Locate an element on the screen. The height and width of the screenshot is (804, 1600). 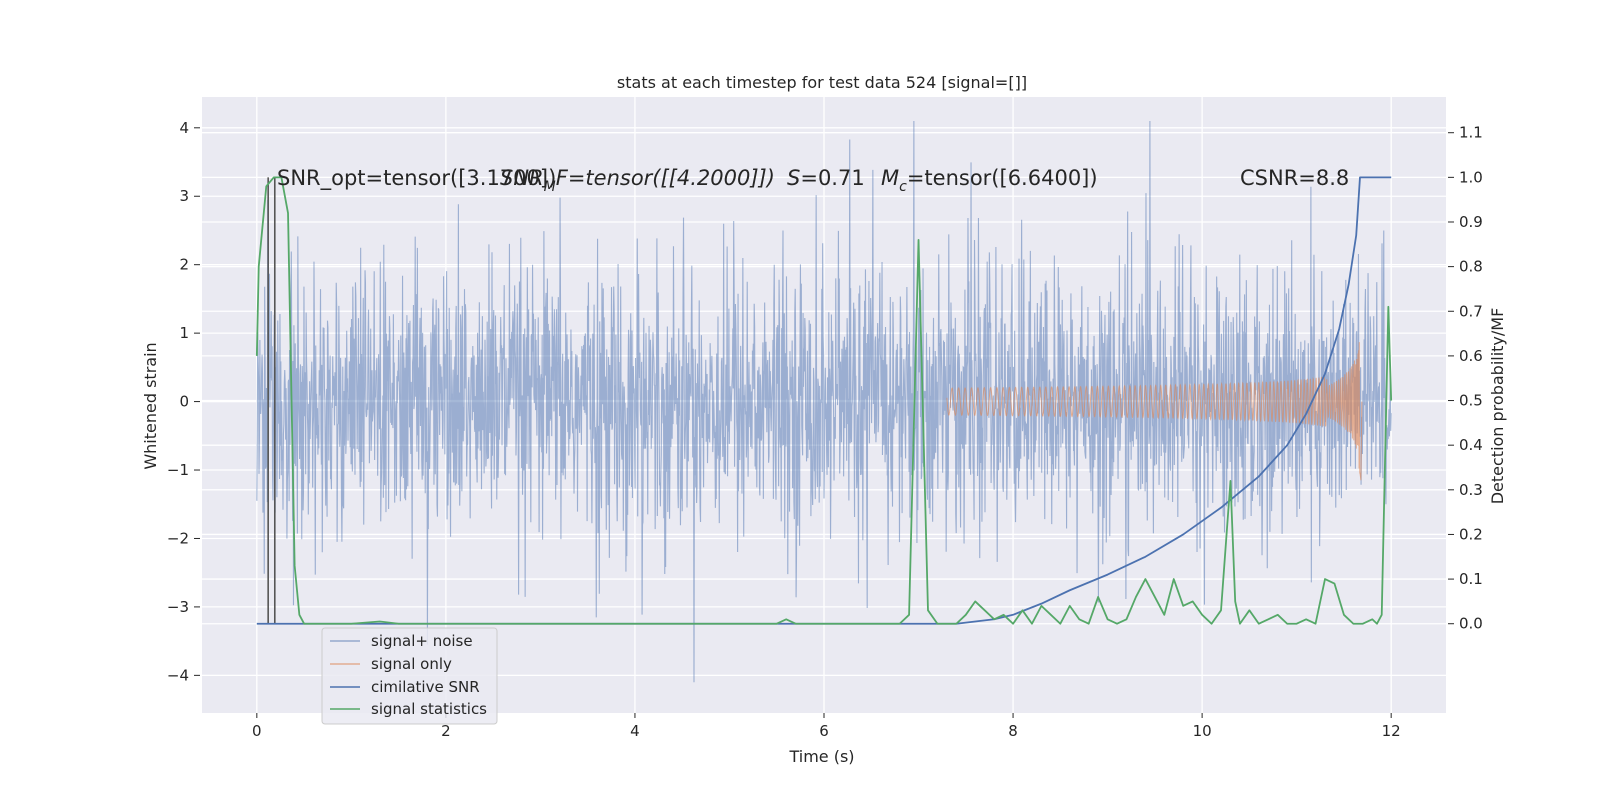
x-tick-label: 12 is located at coordinates (1391, 731).